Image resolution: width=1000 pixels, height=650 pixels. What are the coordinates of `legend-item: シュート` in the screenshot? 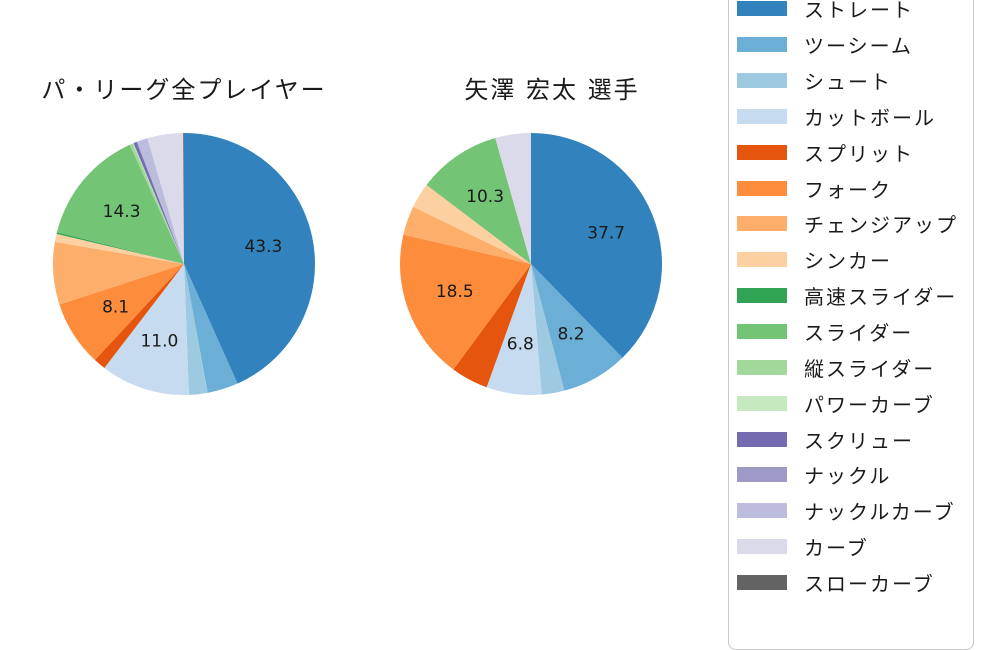 It's located at (851, 81).